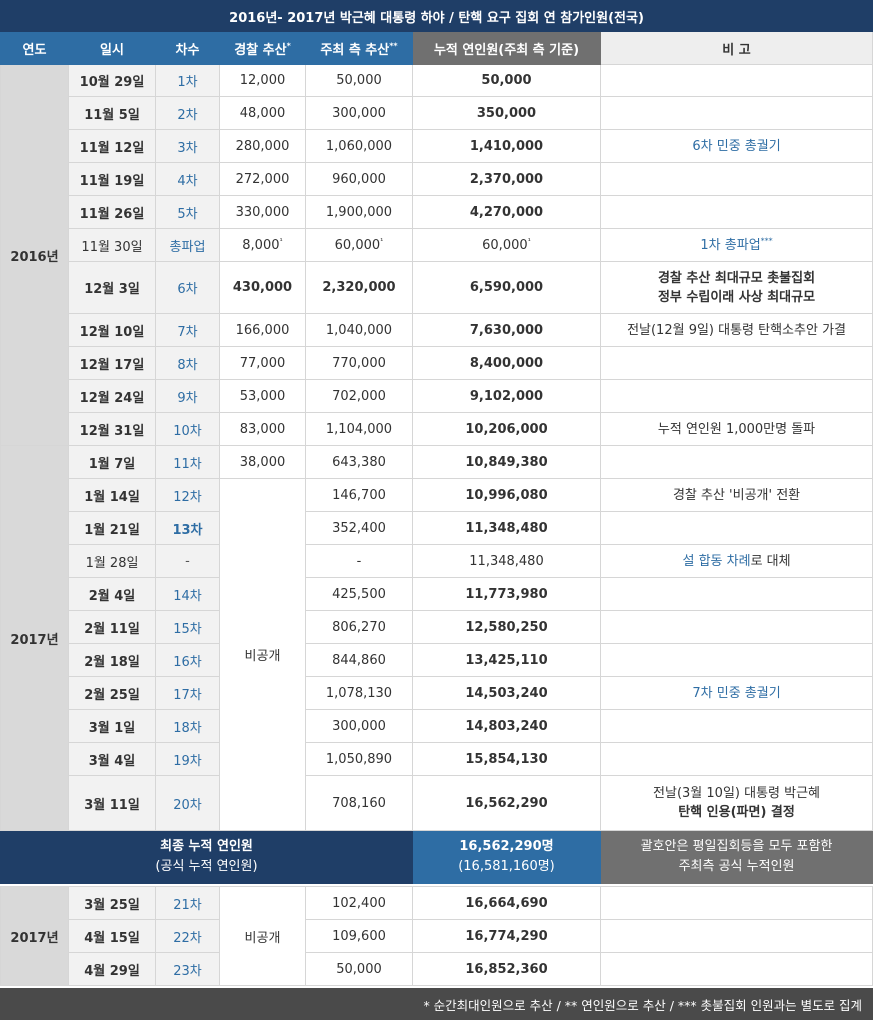  I want to click on date-cell: 11월 12일, so click(112, 146).